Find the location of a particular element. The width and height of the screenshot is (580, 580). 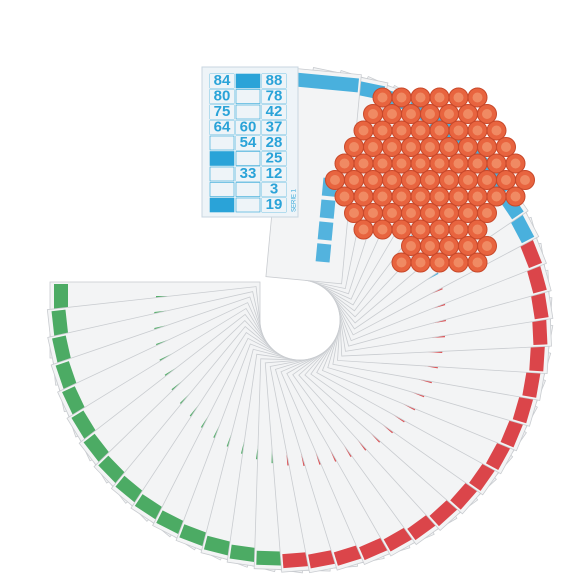

card-number: 3 is located at coordinates (274, 188).